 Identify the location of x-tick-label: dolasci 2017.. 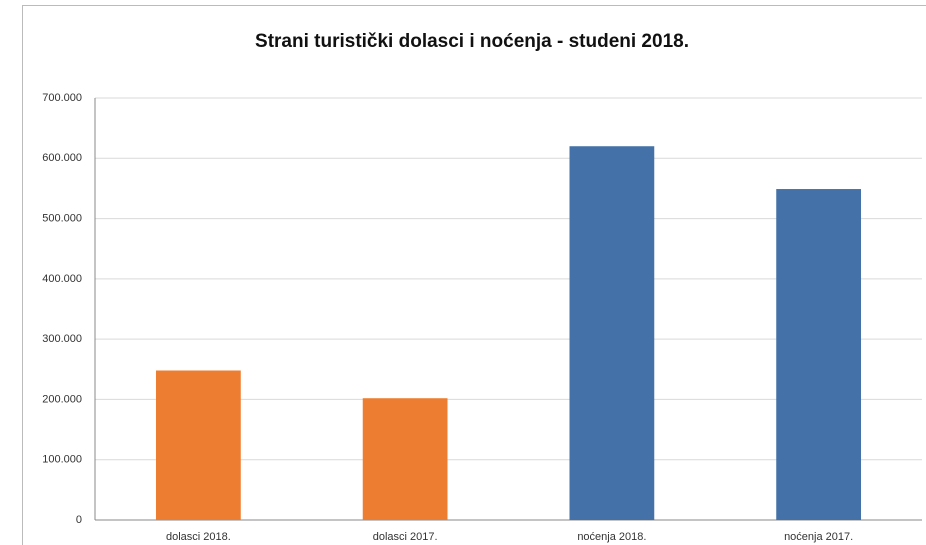
(405, 537).